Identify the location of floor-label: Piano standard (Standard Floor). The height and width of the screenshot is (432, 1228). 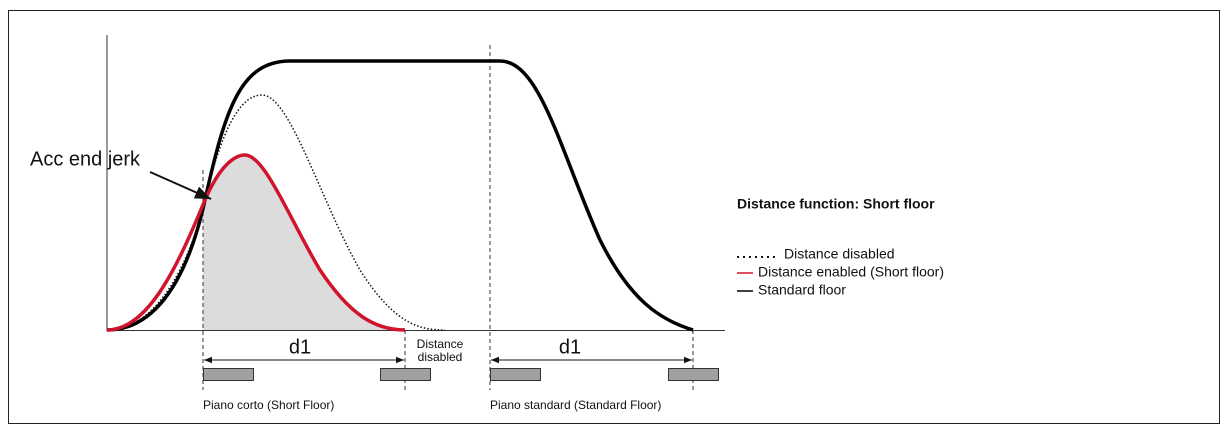
(575, 405).